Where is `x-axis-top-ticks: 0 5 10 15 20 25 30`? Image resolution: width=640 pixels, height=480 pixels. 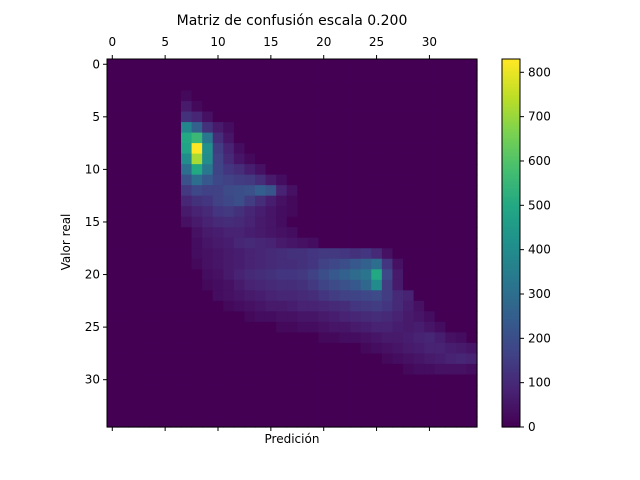
x-axis-top-ticks: 0 5 10 15 20 25 30 is located at coordinates (272, 47).